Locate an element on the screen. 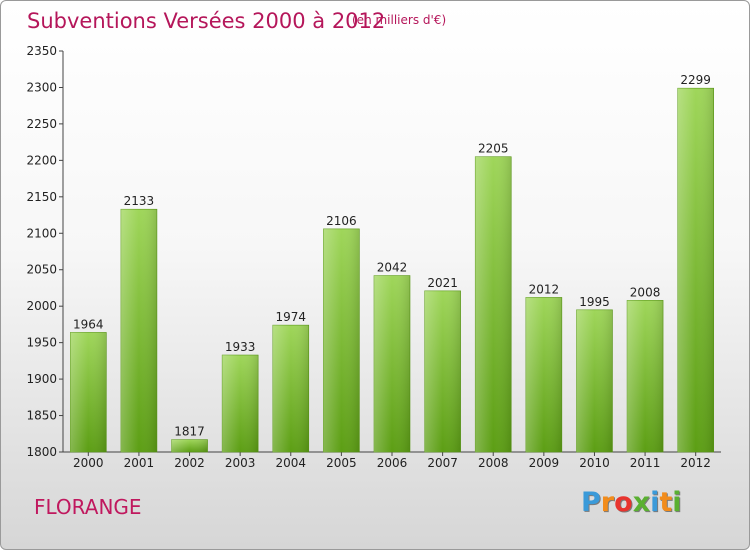  logo-letter: t is located at coordinates (666, 502).